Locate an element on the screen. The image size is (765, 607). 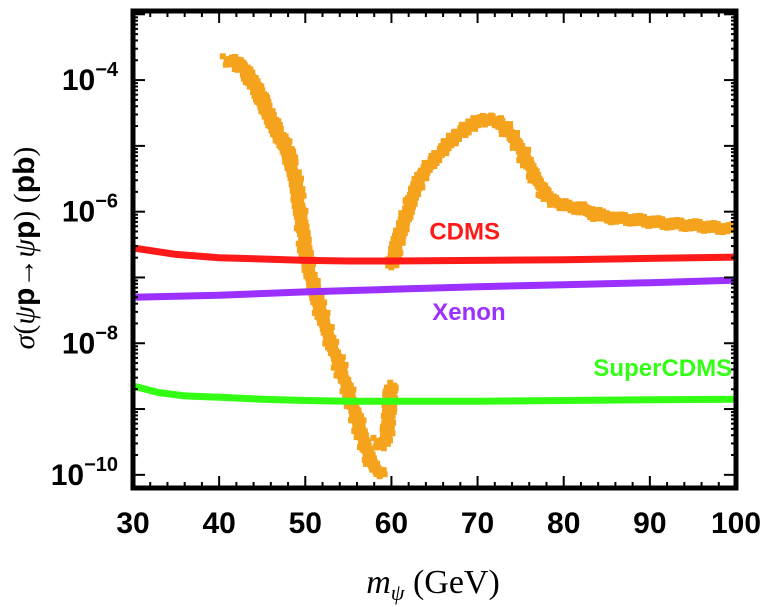
x-tick-label: 40 is located at coordinates (218, 523).